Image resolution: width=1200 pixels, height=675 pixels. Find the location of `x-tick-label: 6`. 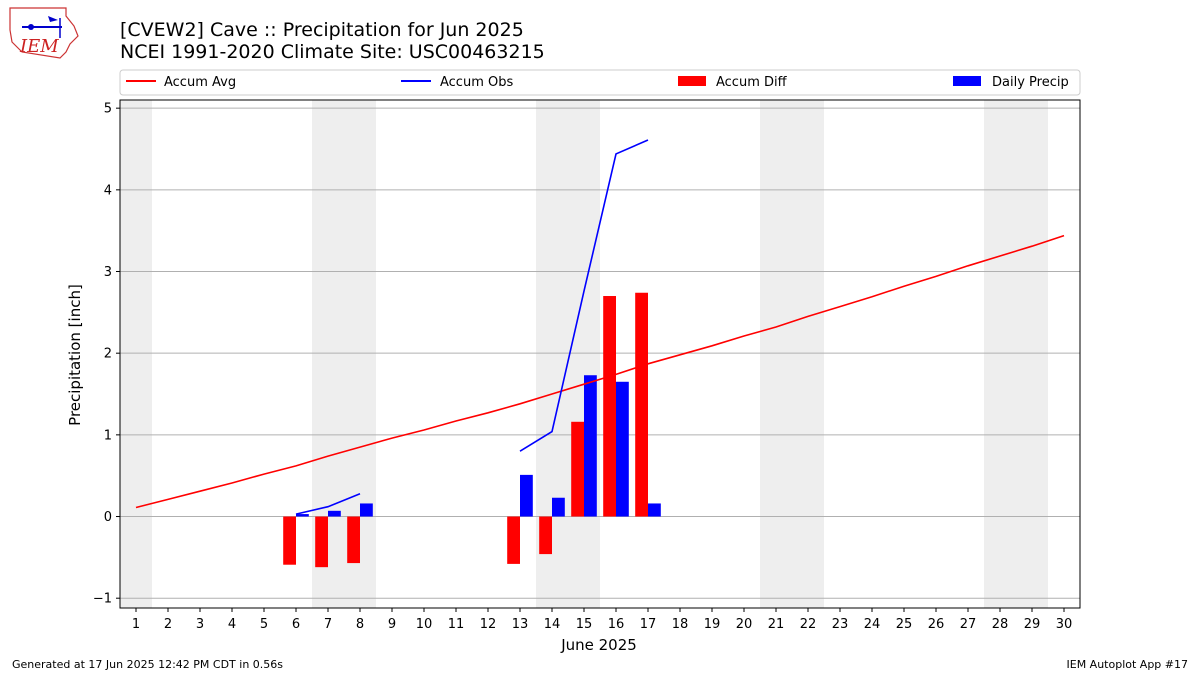

x-tick-label: 6 is located at coordinates (296, 624).